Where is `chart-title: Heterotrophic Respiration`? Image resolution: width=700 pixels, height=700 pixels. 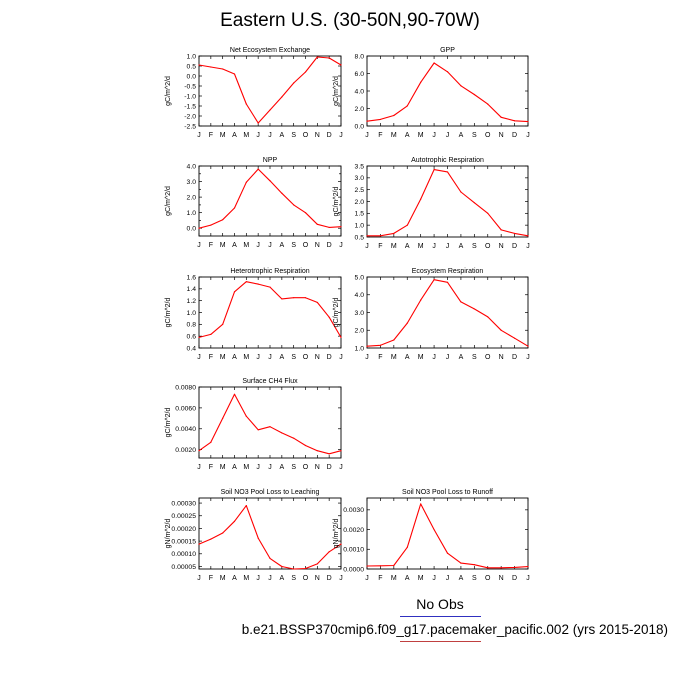 chart-title: Heterotrophic Respiration is located at coordinates (269, 271).